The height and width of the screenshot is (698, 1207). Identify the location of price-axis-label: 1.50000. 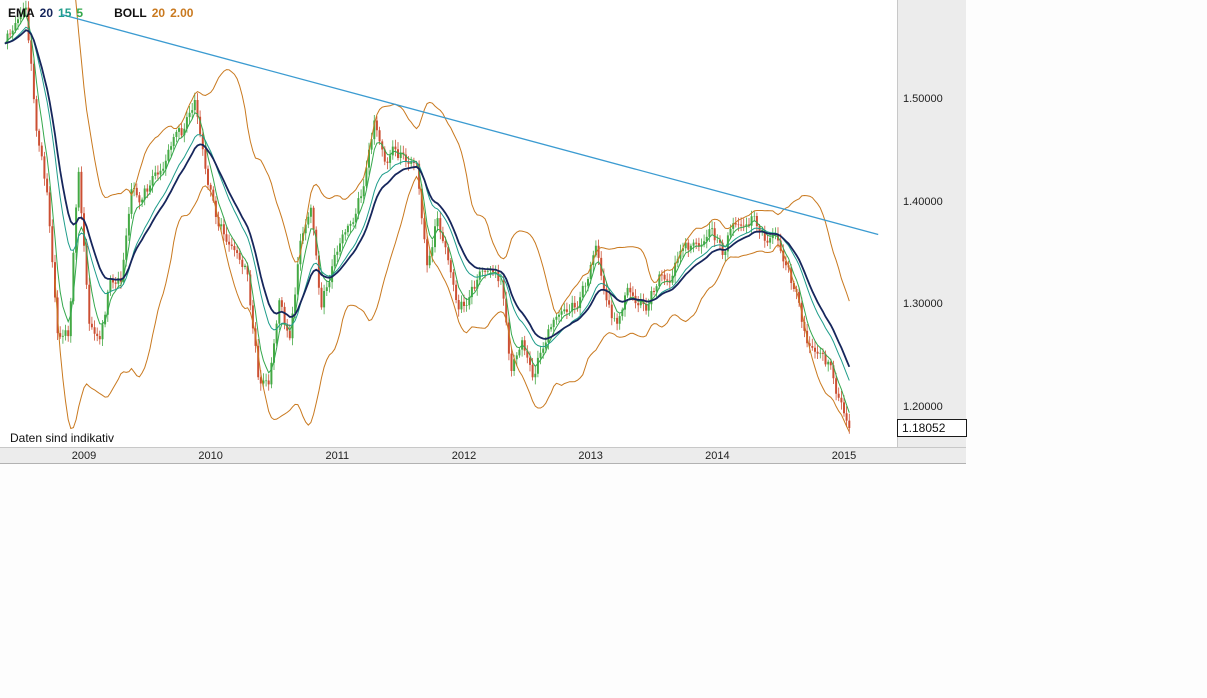
(923, 99).